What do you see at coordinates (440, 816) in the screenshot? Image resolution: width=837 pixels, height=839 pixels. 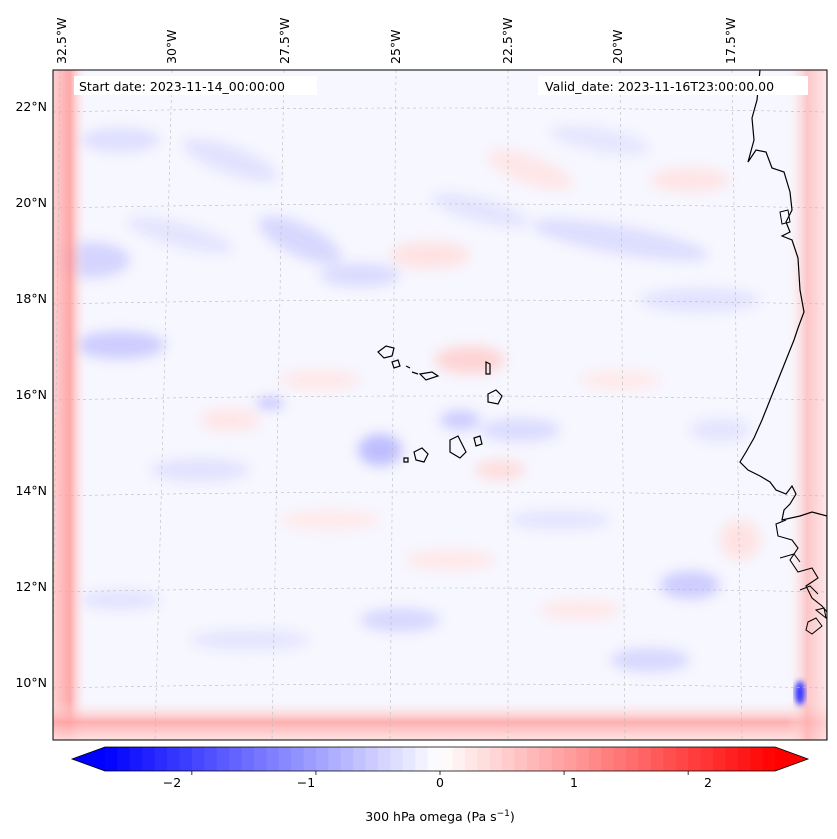 I see `colorbar-label: 300 hPa omega (Pa s−1)` at bounding box center [440, 816].